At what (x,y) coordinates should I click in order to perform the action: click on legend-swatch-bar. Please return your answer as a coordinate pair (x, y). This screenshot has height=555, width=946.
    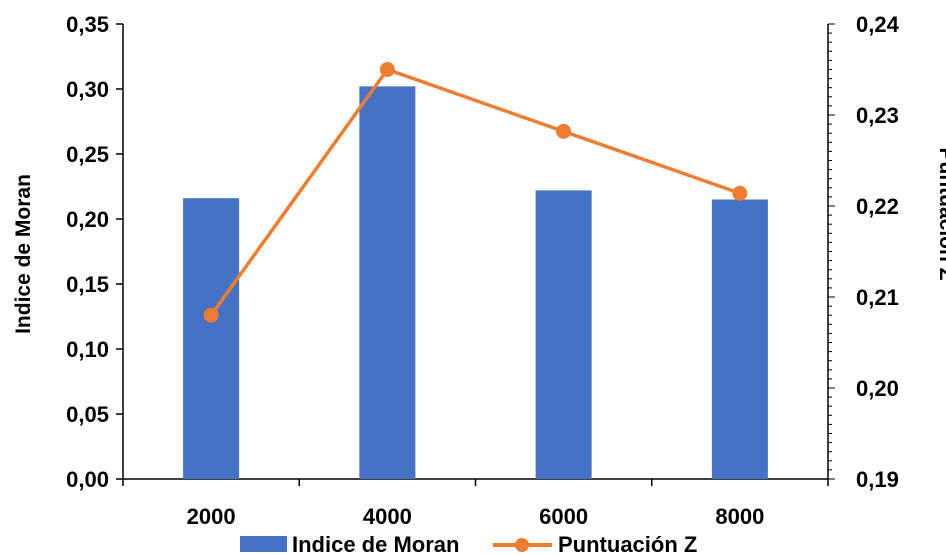
    Looking at the image, I should click on (263, 544).